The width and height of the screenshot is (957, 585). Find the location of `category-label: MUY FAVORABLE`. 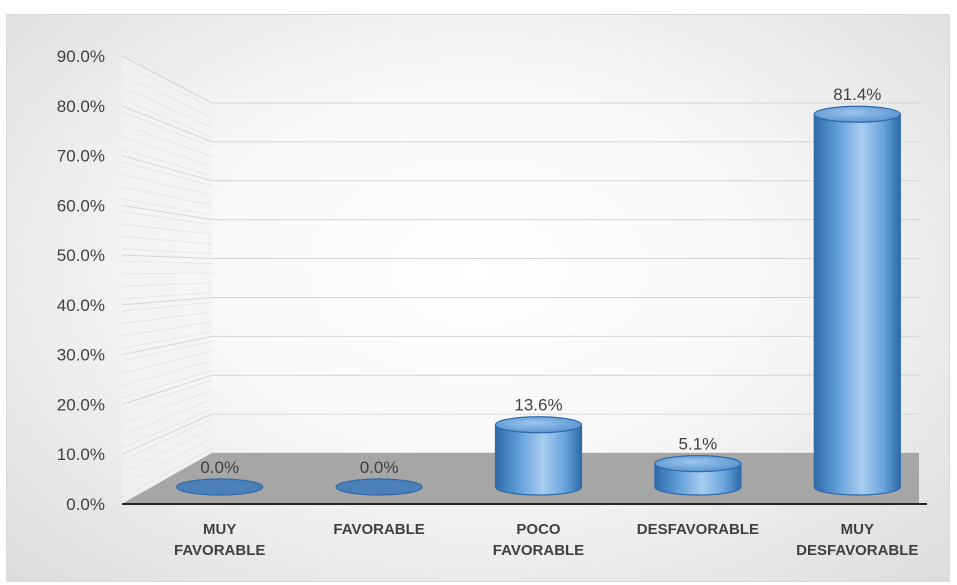

category-label: MUY FAVORABLE is located at coordinates (219, 540).